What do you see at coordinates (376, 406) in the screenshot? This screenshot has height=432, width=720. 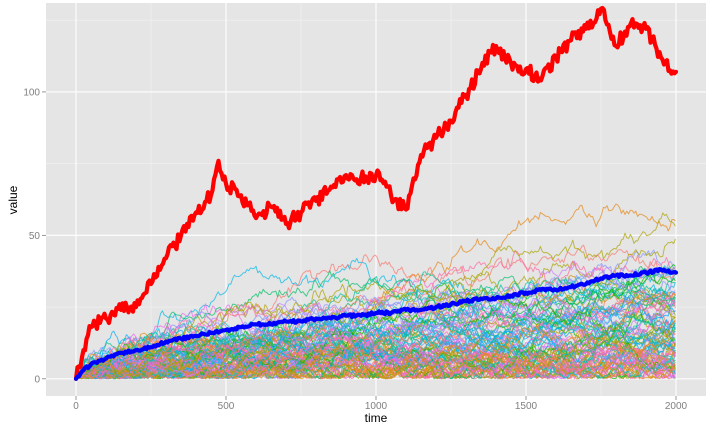 I see `x-tick-label: 1000` at bounding box center [376, 406].